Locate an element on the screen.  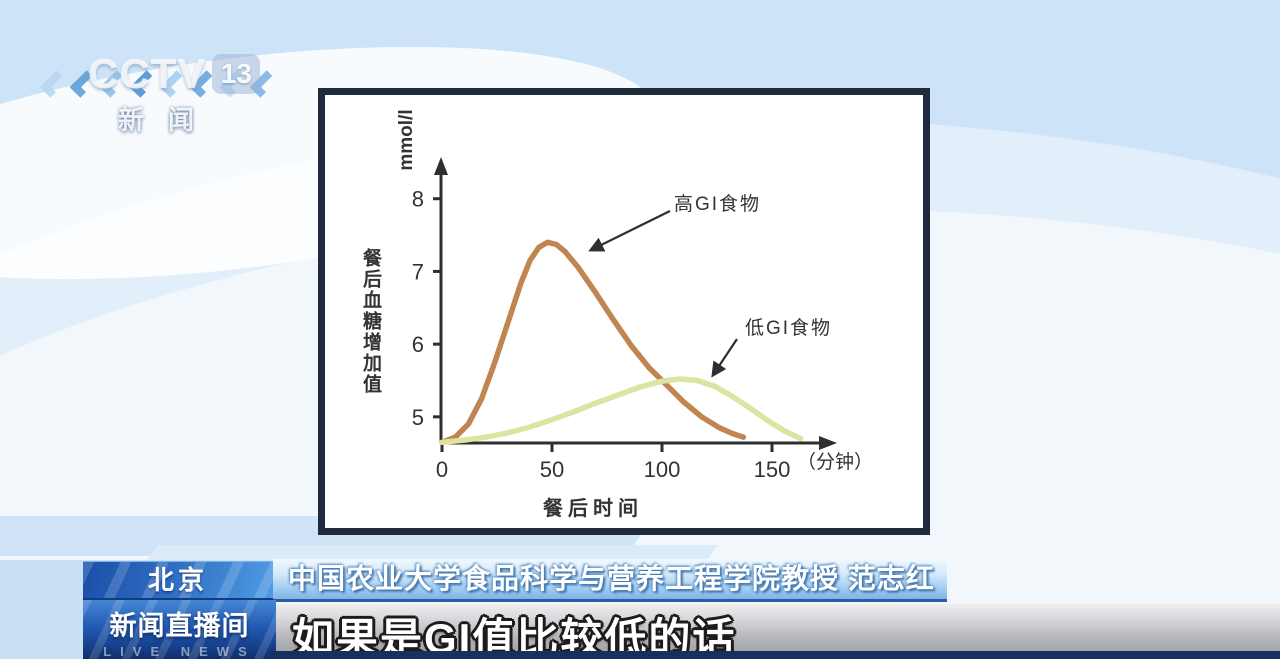
cctv-news-label: 新闻 is located at coordinates (168, 120).